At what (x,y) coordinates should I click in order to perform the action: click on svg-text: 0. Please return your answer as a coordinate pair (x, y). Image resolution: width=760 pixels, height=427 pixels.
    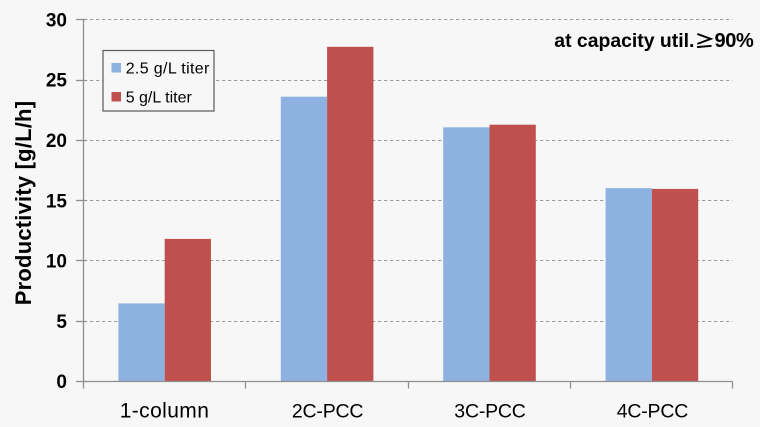
    Looking at the image, I should click on (61, 382).